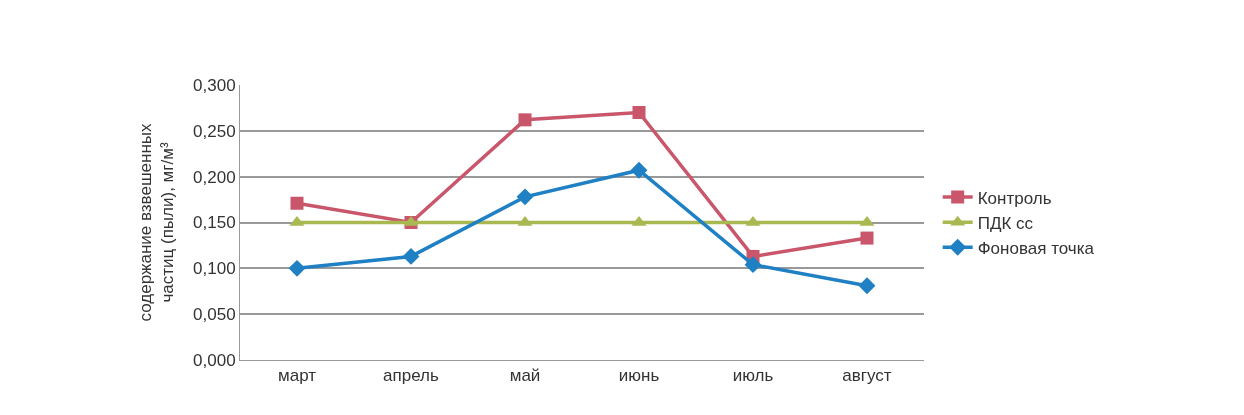 The width and height of the screenshot is (1244, 415). Describe the element at coordinates (1014, 198) in the screenshot. I see `legend-label: Контроль` at that location.